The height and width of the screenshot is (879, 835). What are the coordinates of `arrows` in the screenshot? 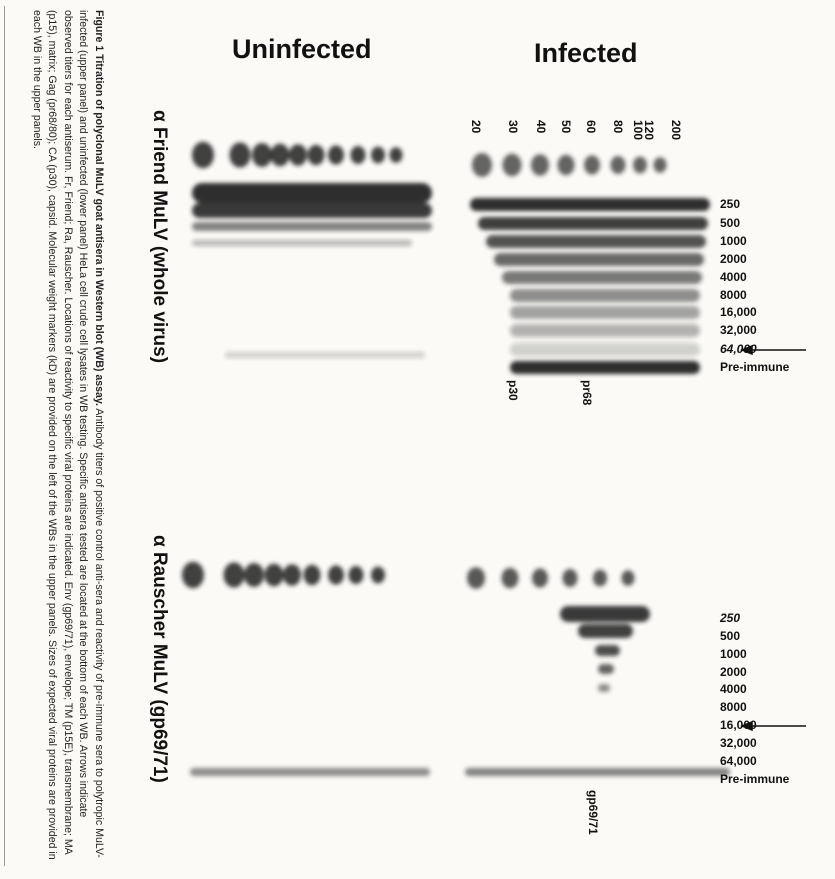 It's located at (772, 538).